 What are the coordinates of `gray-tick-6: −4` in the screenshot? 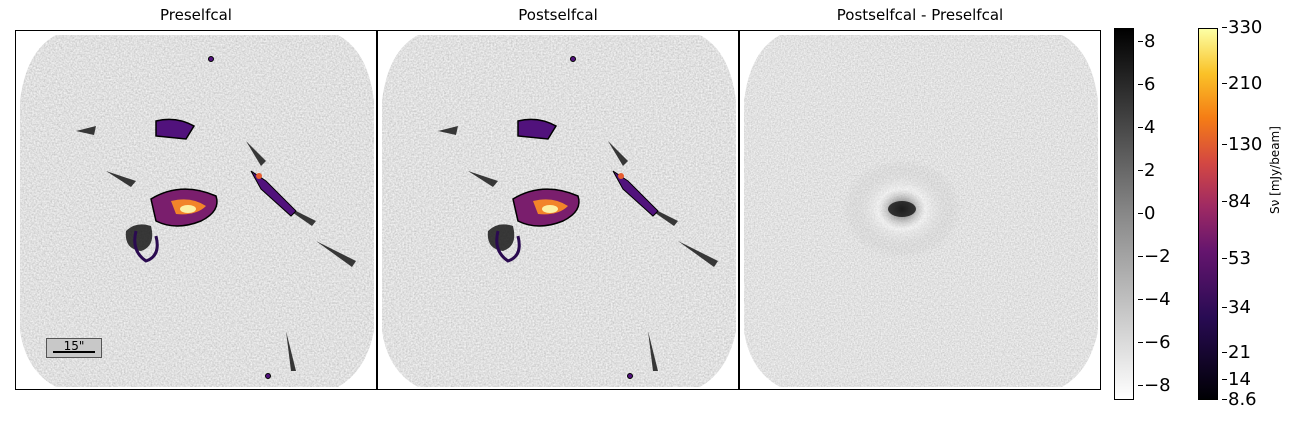 It's located at (1154, 299).